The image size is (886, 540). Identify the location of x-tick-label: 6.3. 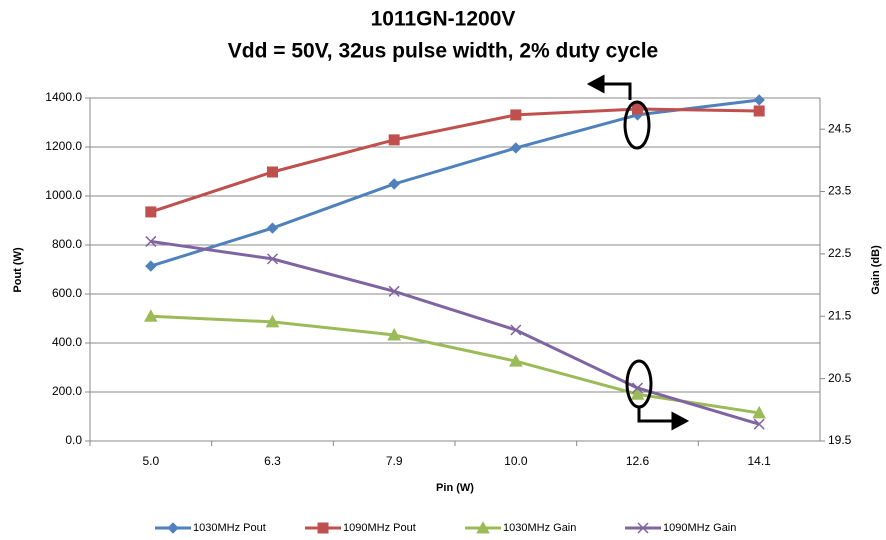
(272, 461).